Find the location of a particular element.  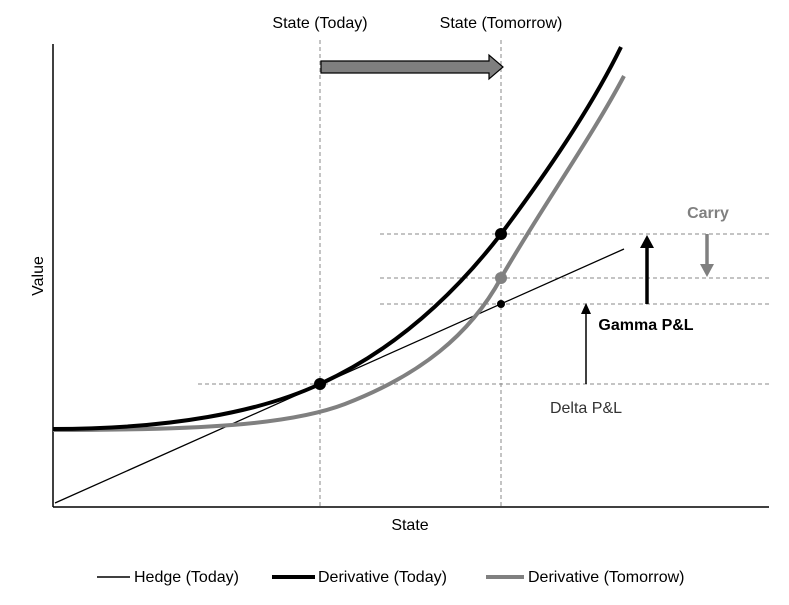

carry-arrow-head is located at coordinates (707, 270).